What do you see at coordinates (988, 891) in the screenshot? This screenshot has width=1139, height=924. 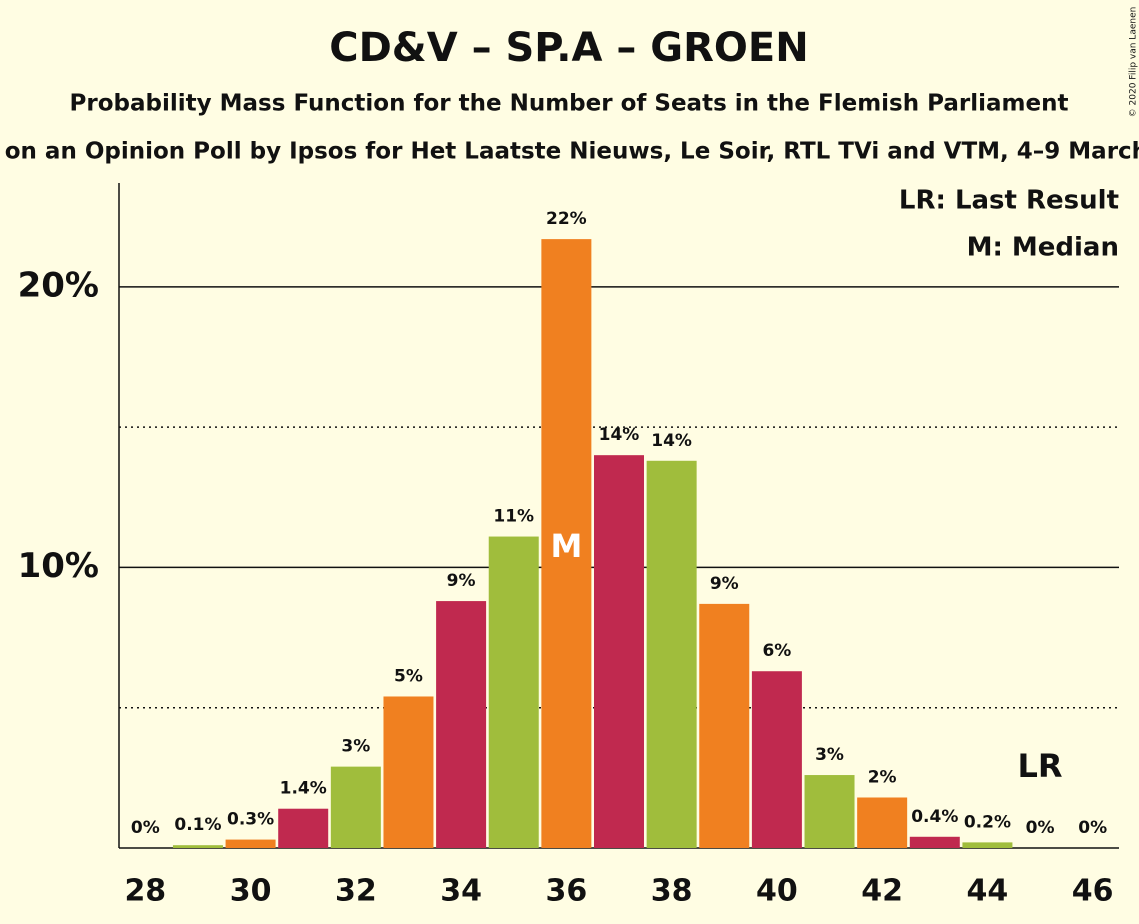 I see `x-tick-label: 44` at bounding box center [988, 891].